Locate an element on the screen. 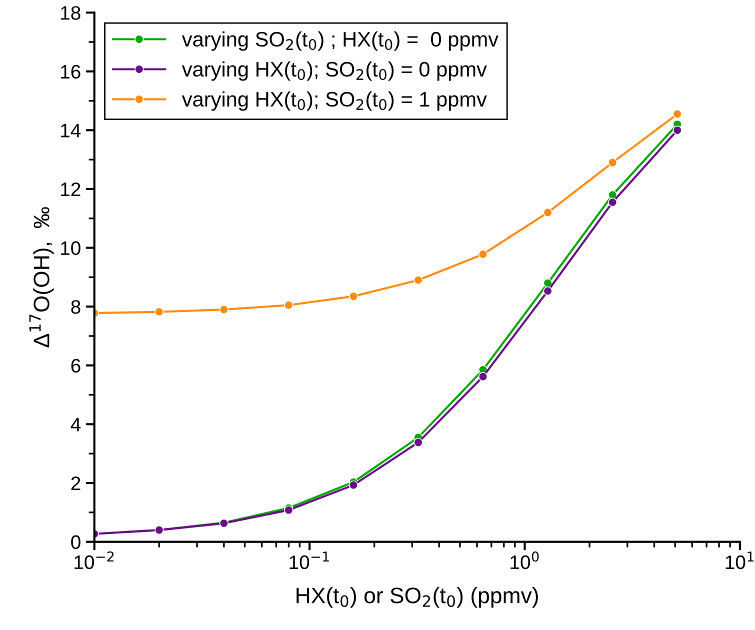 The image size is (755, 630). x-tick-label: 10$^{−2}$ is located at coordinates (94, 560).